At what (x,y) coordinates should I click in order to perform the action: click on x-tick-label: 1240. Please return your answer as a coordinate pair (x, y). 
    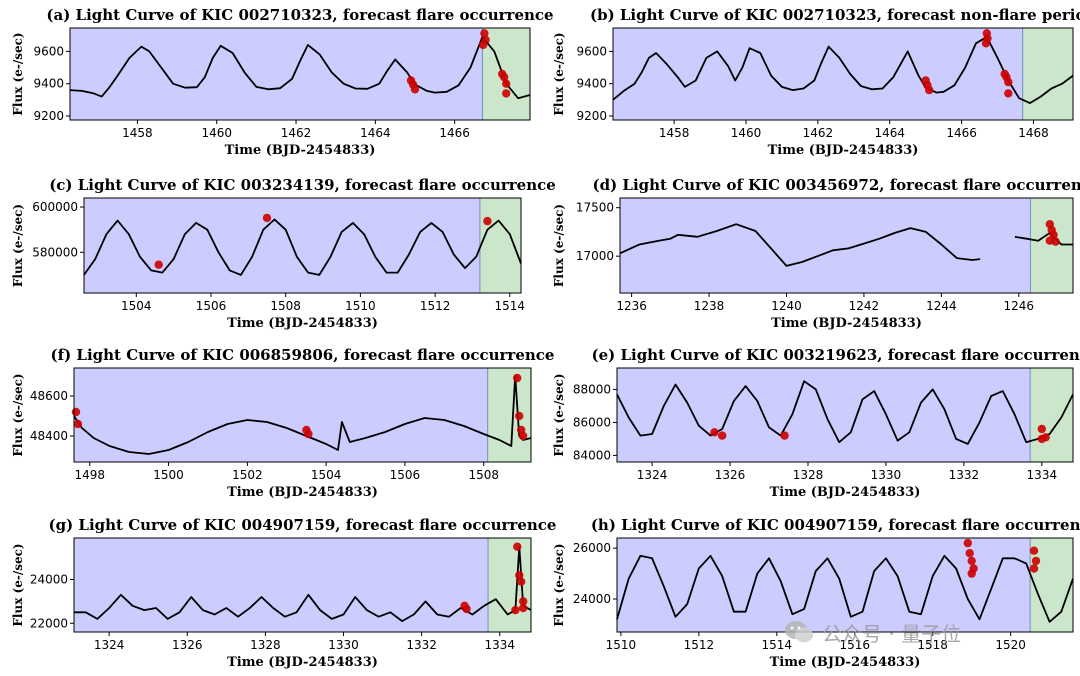
    Looking at the image, I should click on (786, 306).